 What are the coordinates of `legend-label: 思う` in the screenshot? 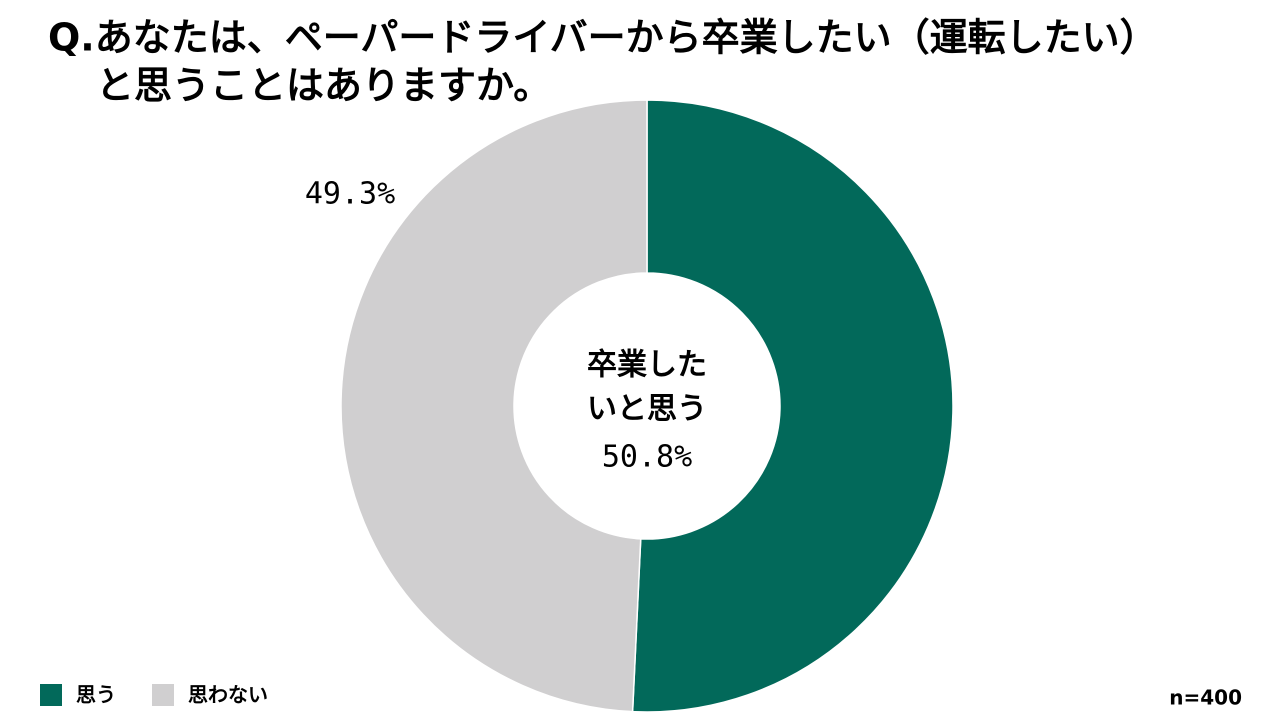 It's located at (96, 695).